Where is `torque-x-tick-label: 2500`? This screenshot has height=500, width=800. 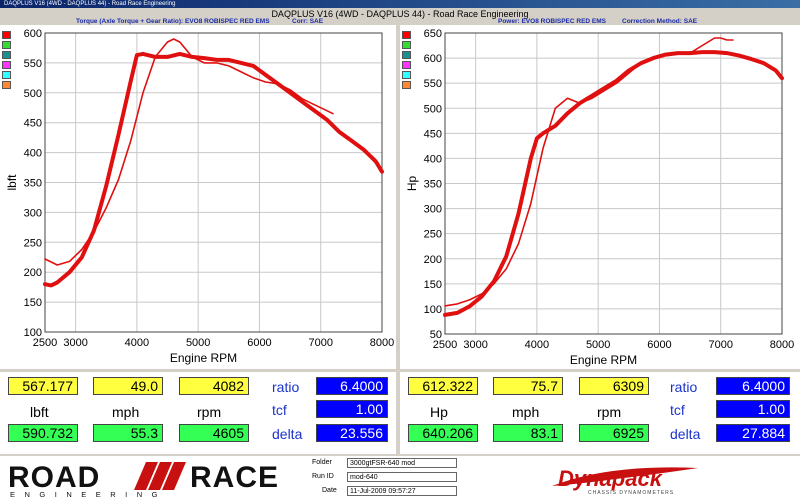
torque-x-tick-label: 2500 is located at coordinates (45, 343).